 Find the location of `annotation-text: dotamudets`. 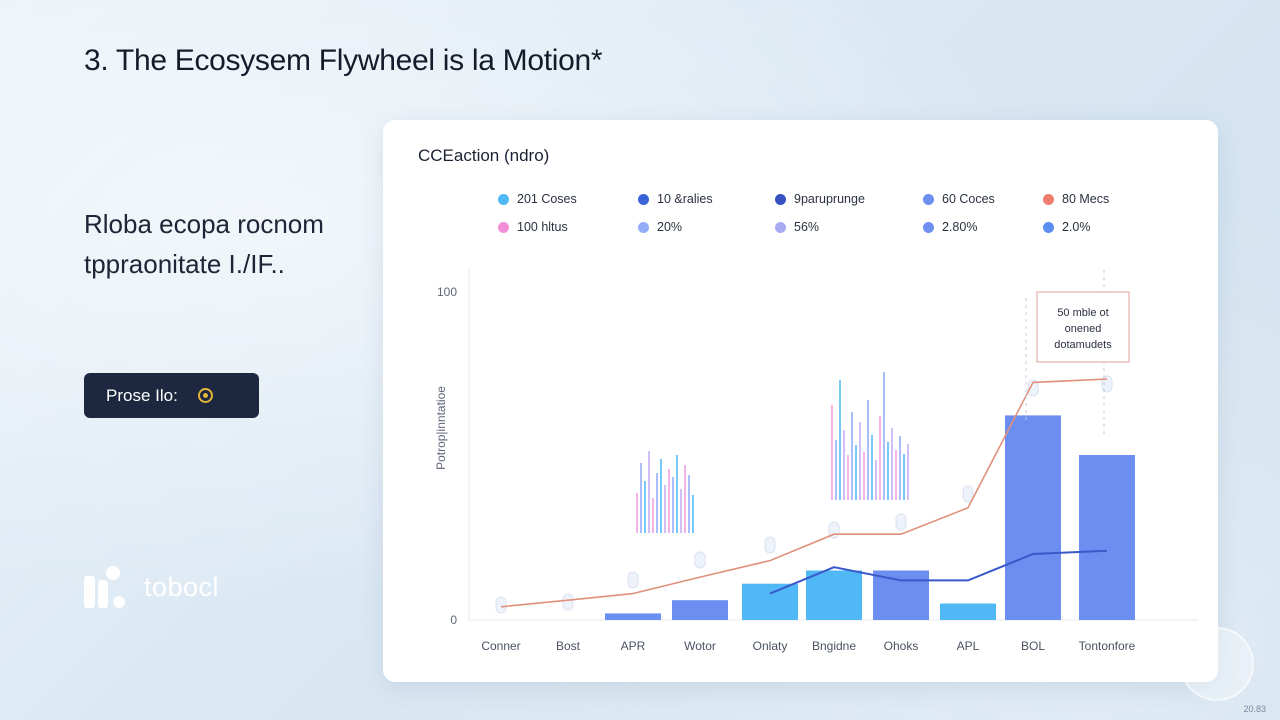

annotation-text: dotamudets is located at coordinates (1083, 345).